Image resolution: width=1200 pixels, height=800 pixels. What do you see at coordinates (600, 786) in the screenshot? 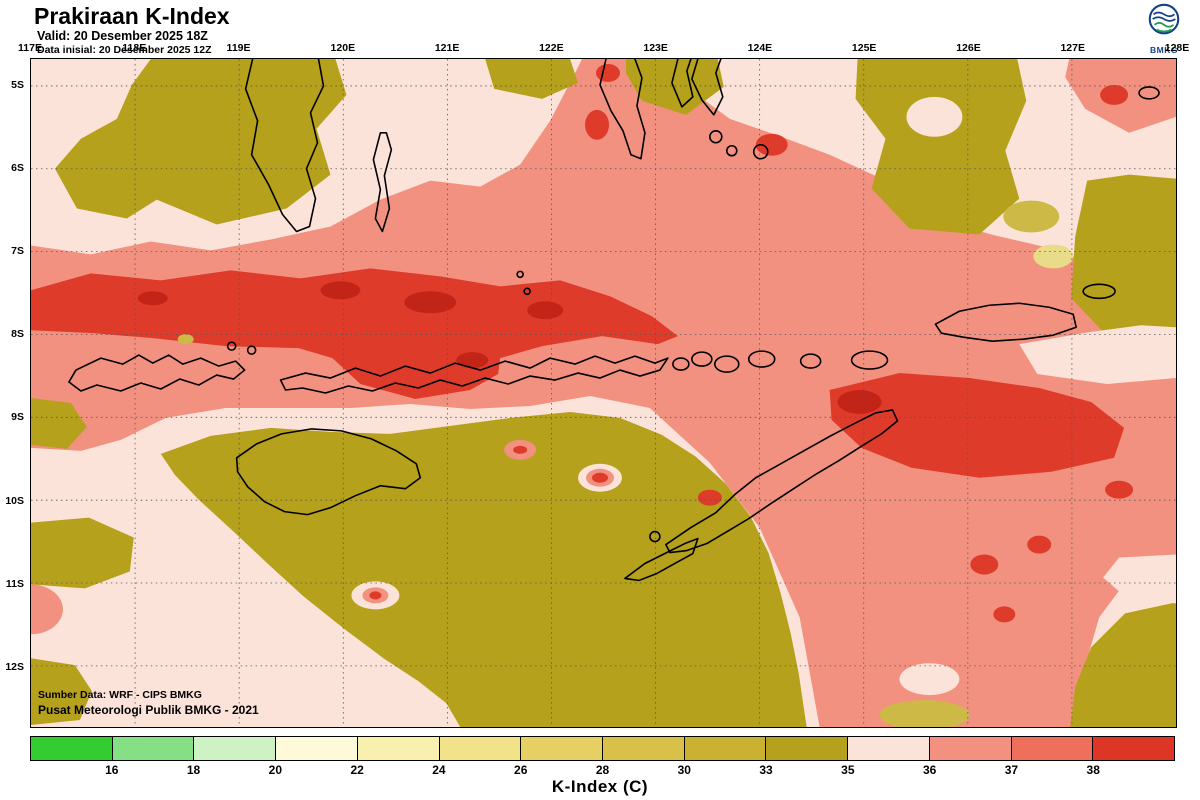
I see `colorbar-title: K-Index (C)` at bounding box center [600, 786].